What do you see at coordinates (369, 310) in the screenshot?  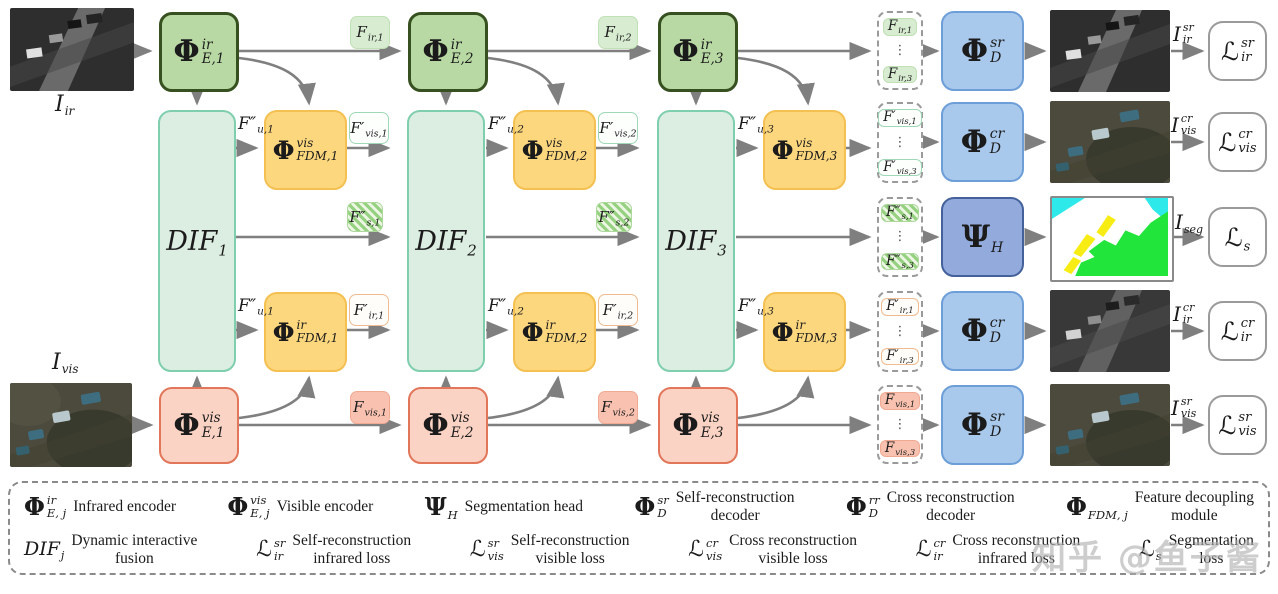 I see `decoupled-chip-ir-1: F′ ir,1` at bounding box center [369, 310].